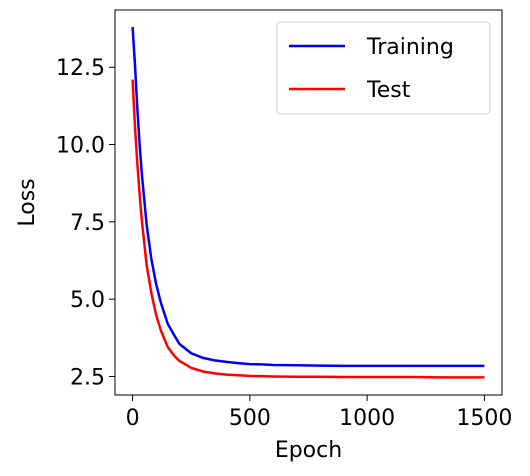 The height and width of the screenshot is (476, 530). What do you see at coordinates (367, 418) in the screenshot?
I see `x-tick-label: 1000` at bounding box center [367, 418].